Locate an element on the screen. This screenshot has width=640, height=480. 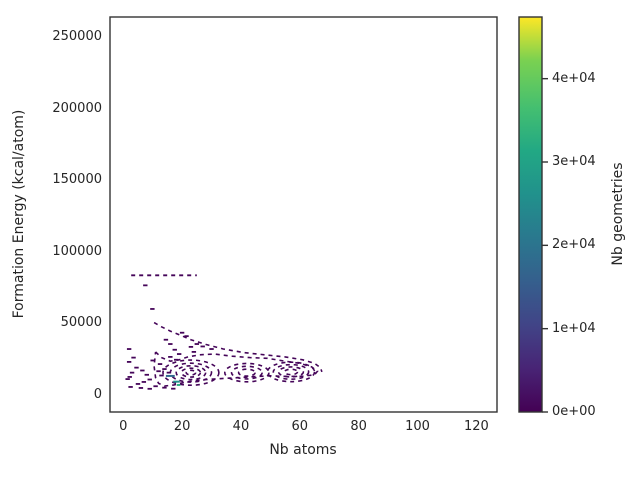
colorbar-gradient is located at coordinates (530, 214).